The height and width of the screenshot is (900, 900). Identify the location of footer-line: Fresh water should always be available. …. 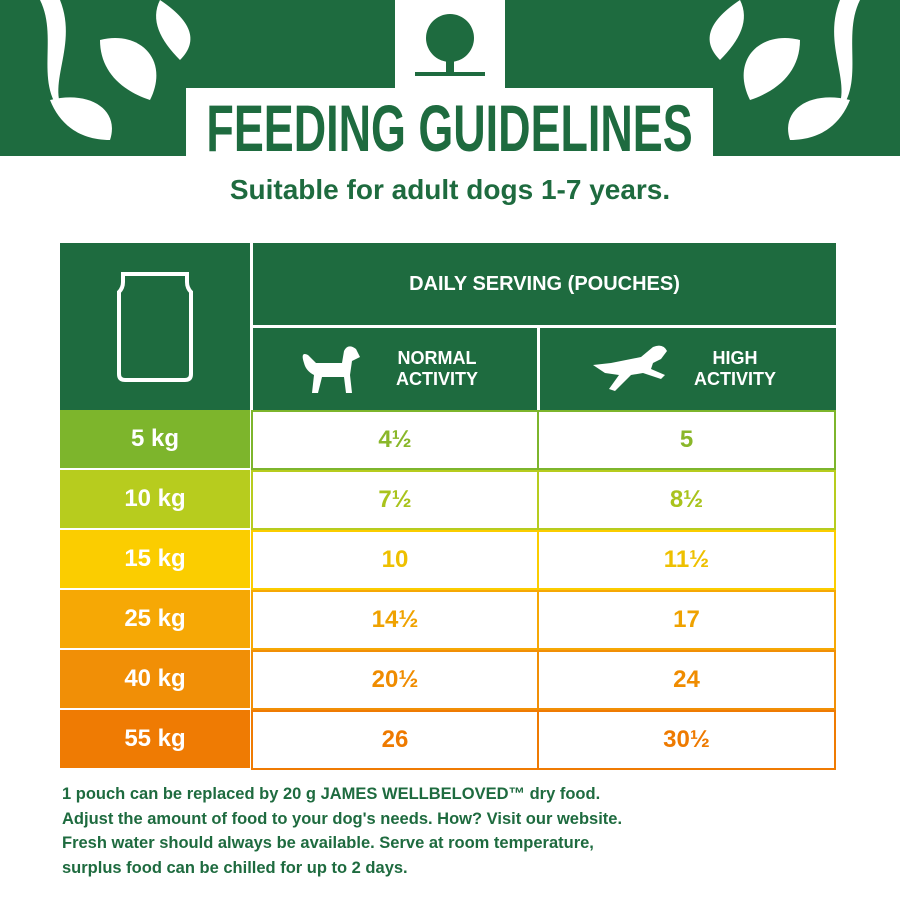
(328, 843).